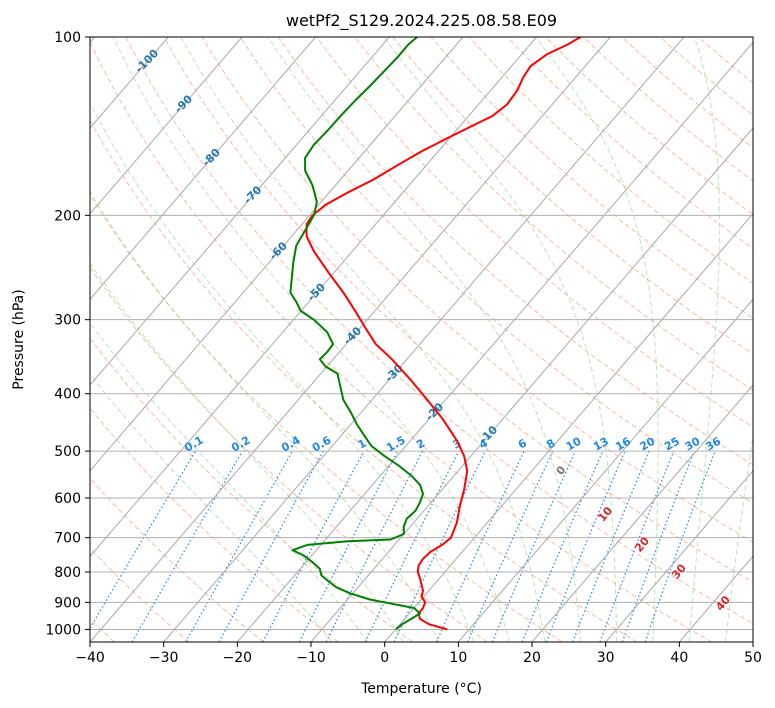  Describe the element at coordinates (164, 658) in the screenshot. I see `x-tick-label: −30` at that location.